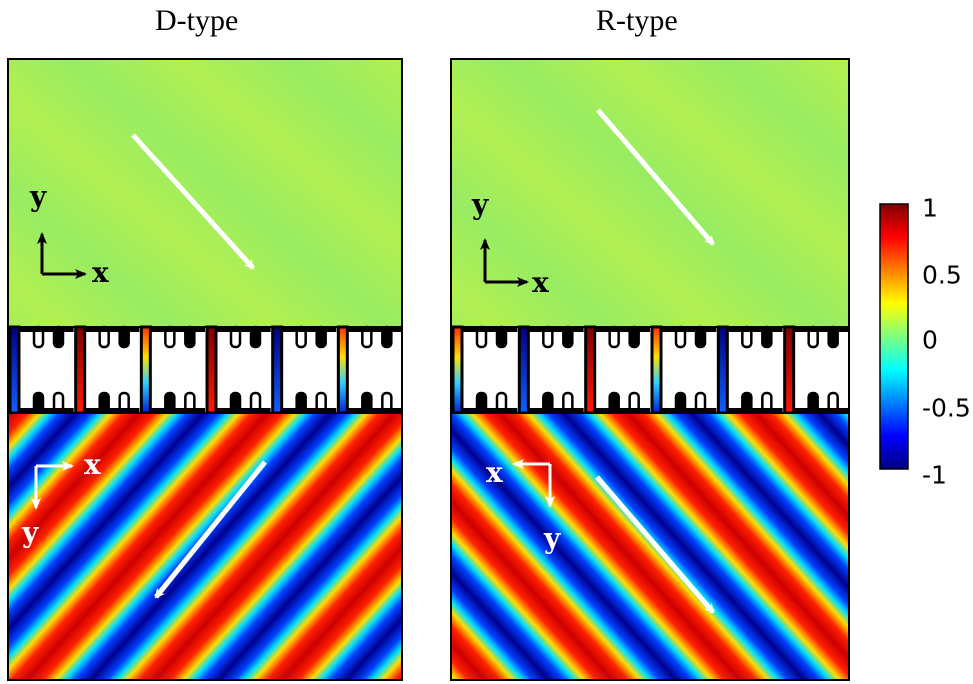 The width and height of the screenshot is (973, 684). What do you see at coordinates (930, 340) in the screenshot?
I see `colorbar-tick-label: 0` at bounding box center [930, 340].